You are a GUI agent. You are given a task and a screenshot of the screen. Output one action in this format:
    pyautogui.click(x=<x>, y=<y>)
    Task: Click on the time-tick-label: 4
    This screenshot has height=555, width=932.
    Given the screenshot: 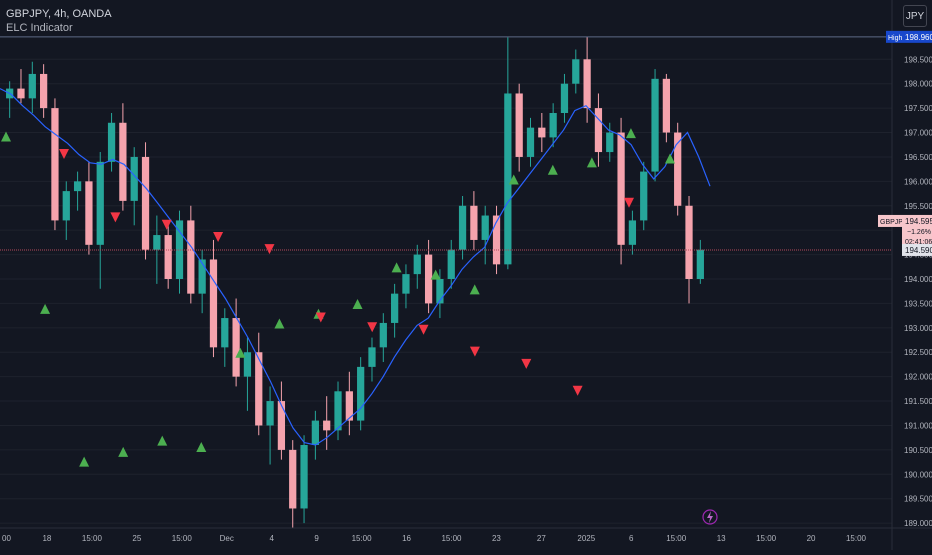 What is the action you would take?
    pyautogui.click(x=271, y=538)
    